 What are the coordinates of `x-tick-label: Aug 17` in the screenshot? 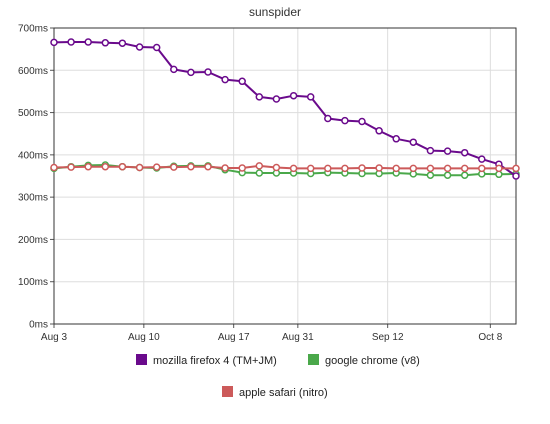 It's located at (234, 337).